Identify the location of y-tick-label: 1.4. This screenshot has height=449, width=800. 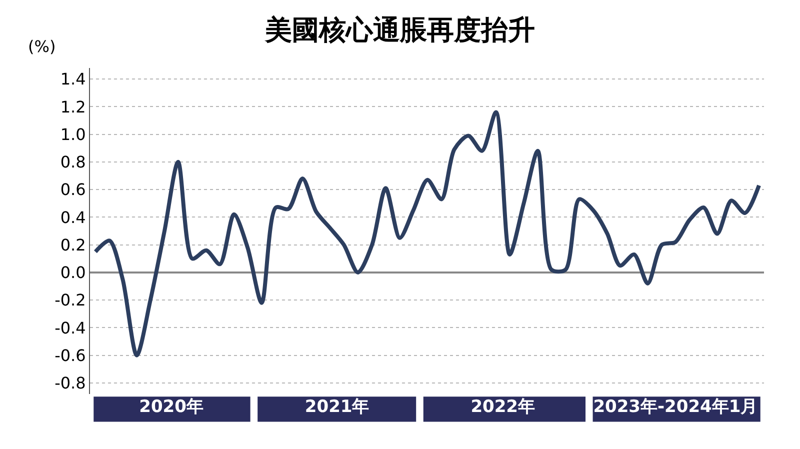
(73, 79).